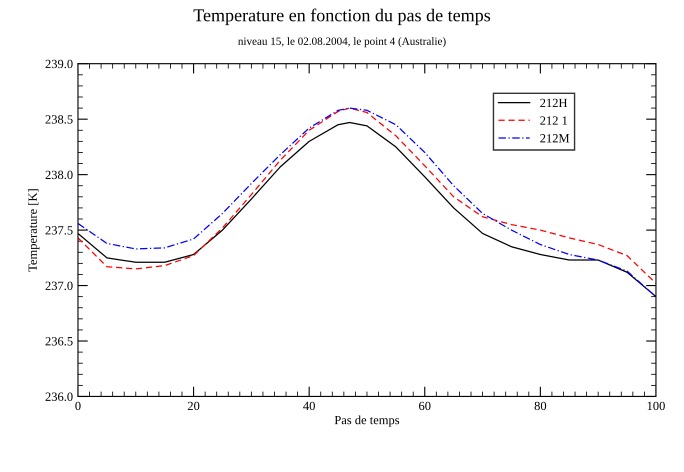 This screenshot has height=472, width=684. I want to click on y-tick-label: 236.0, so click(59, 396).